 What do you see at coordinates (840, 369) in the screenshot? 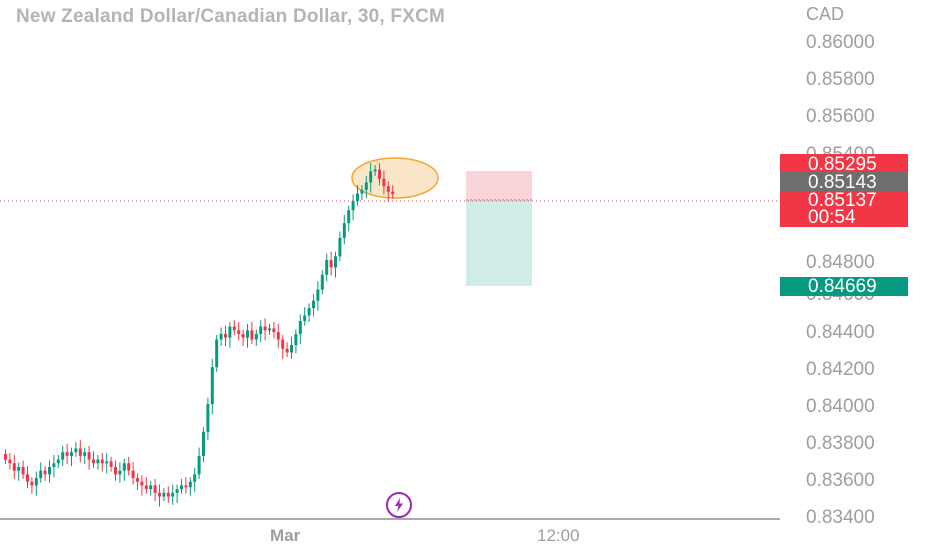
I see `y-tick: 0.84200` at bounding box center [840, 369].